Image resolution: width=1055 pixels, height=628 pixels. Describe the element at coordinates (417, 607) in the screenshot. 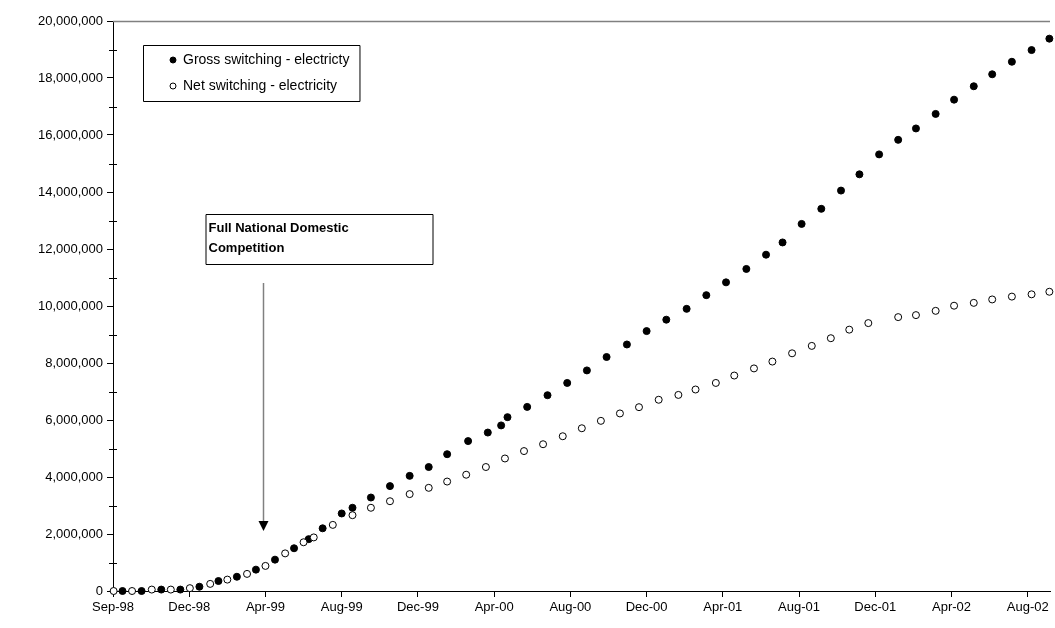

I see `x-tick-label: Dec-99` at that location.